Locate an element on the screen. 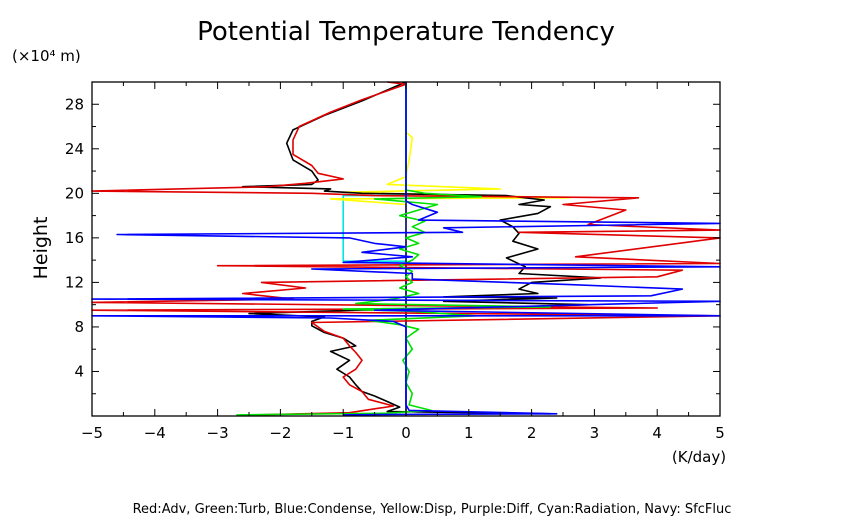  y-tick-label: 16 is located at coordinates (74, 238).